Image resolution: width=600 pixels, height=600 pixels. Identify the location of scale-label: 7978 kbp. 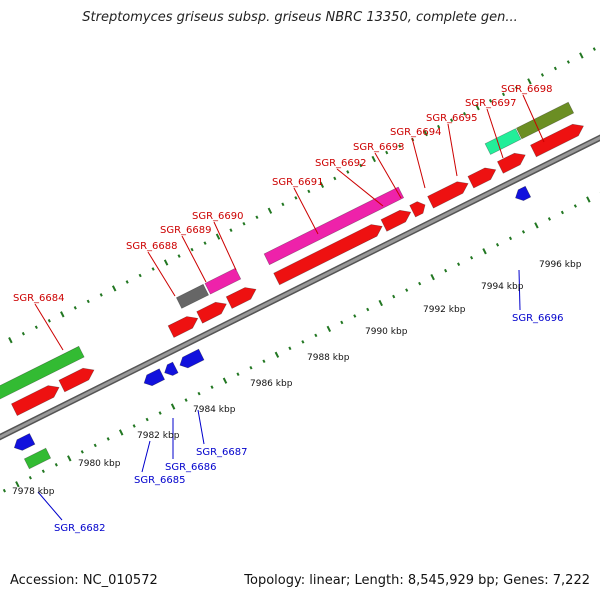
(33, 492).